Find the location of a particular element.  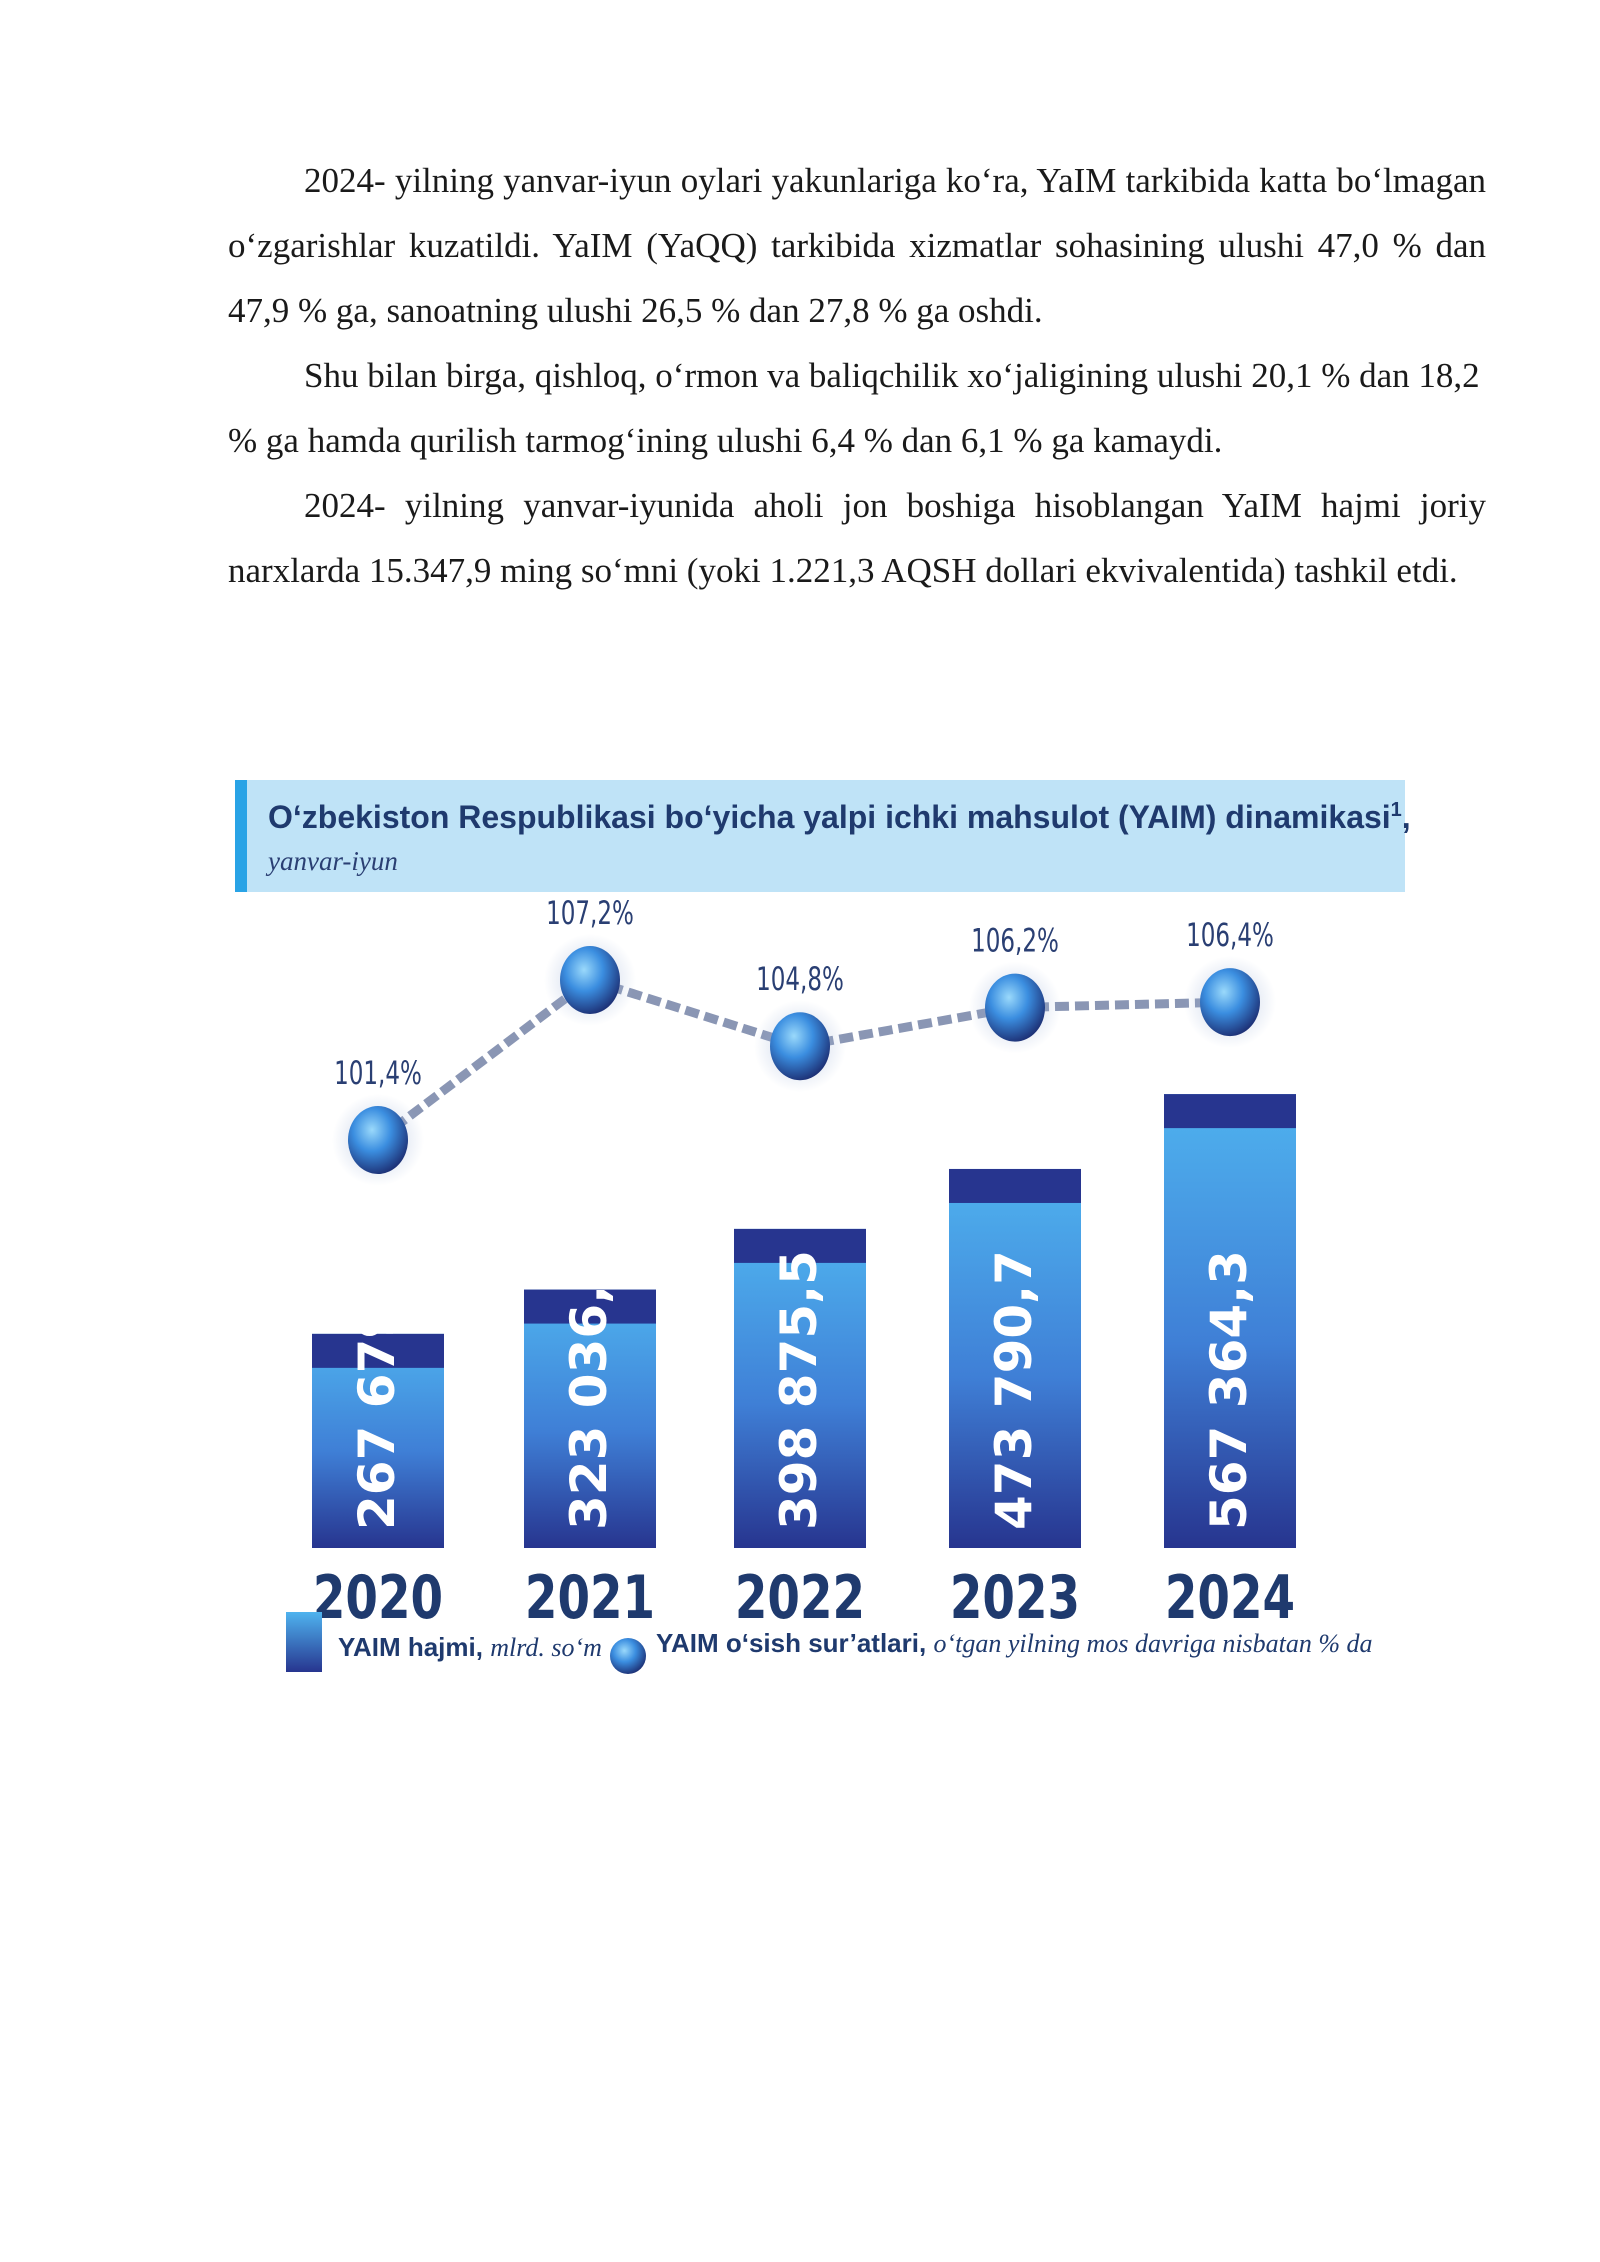

bar-2021 is located at coordinates (590, 1418).